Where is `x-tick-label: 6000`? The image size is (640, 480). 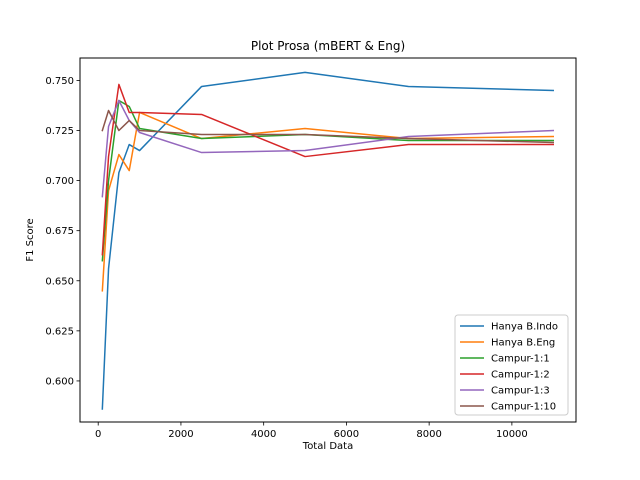
x-tick-label: 6000 is located at coordinates (346, 434).